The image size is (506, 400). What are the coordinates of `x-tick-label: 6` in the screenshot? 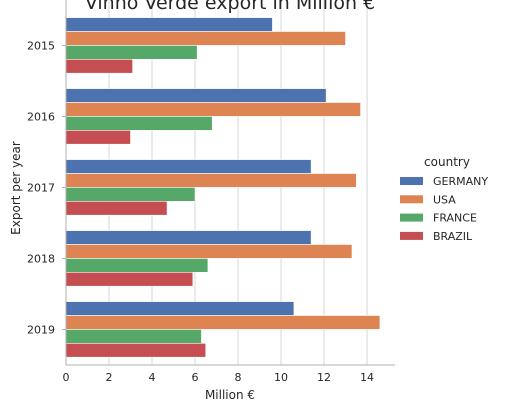 It's located at (195, 377).